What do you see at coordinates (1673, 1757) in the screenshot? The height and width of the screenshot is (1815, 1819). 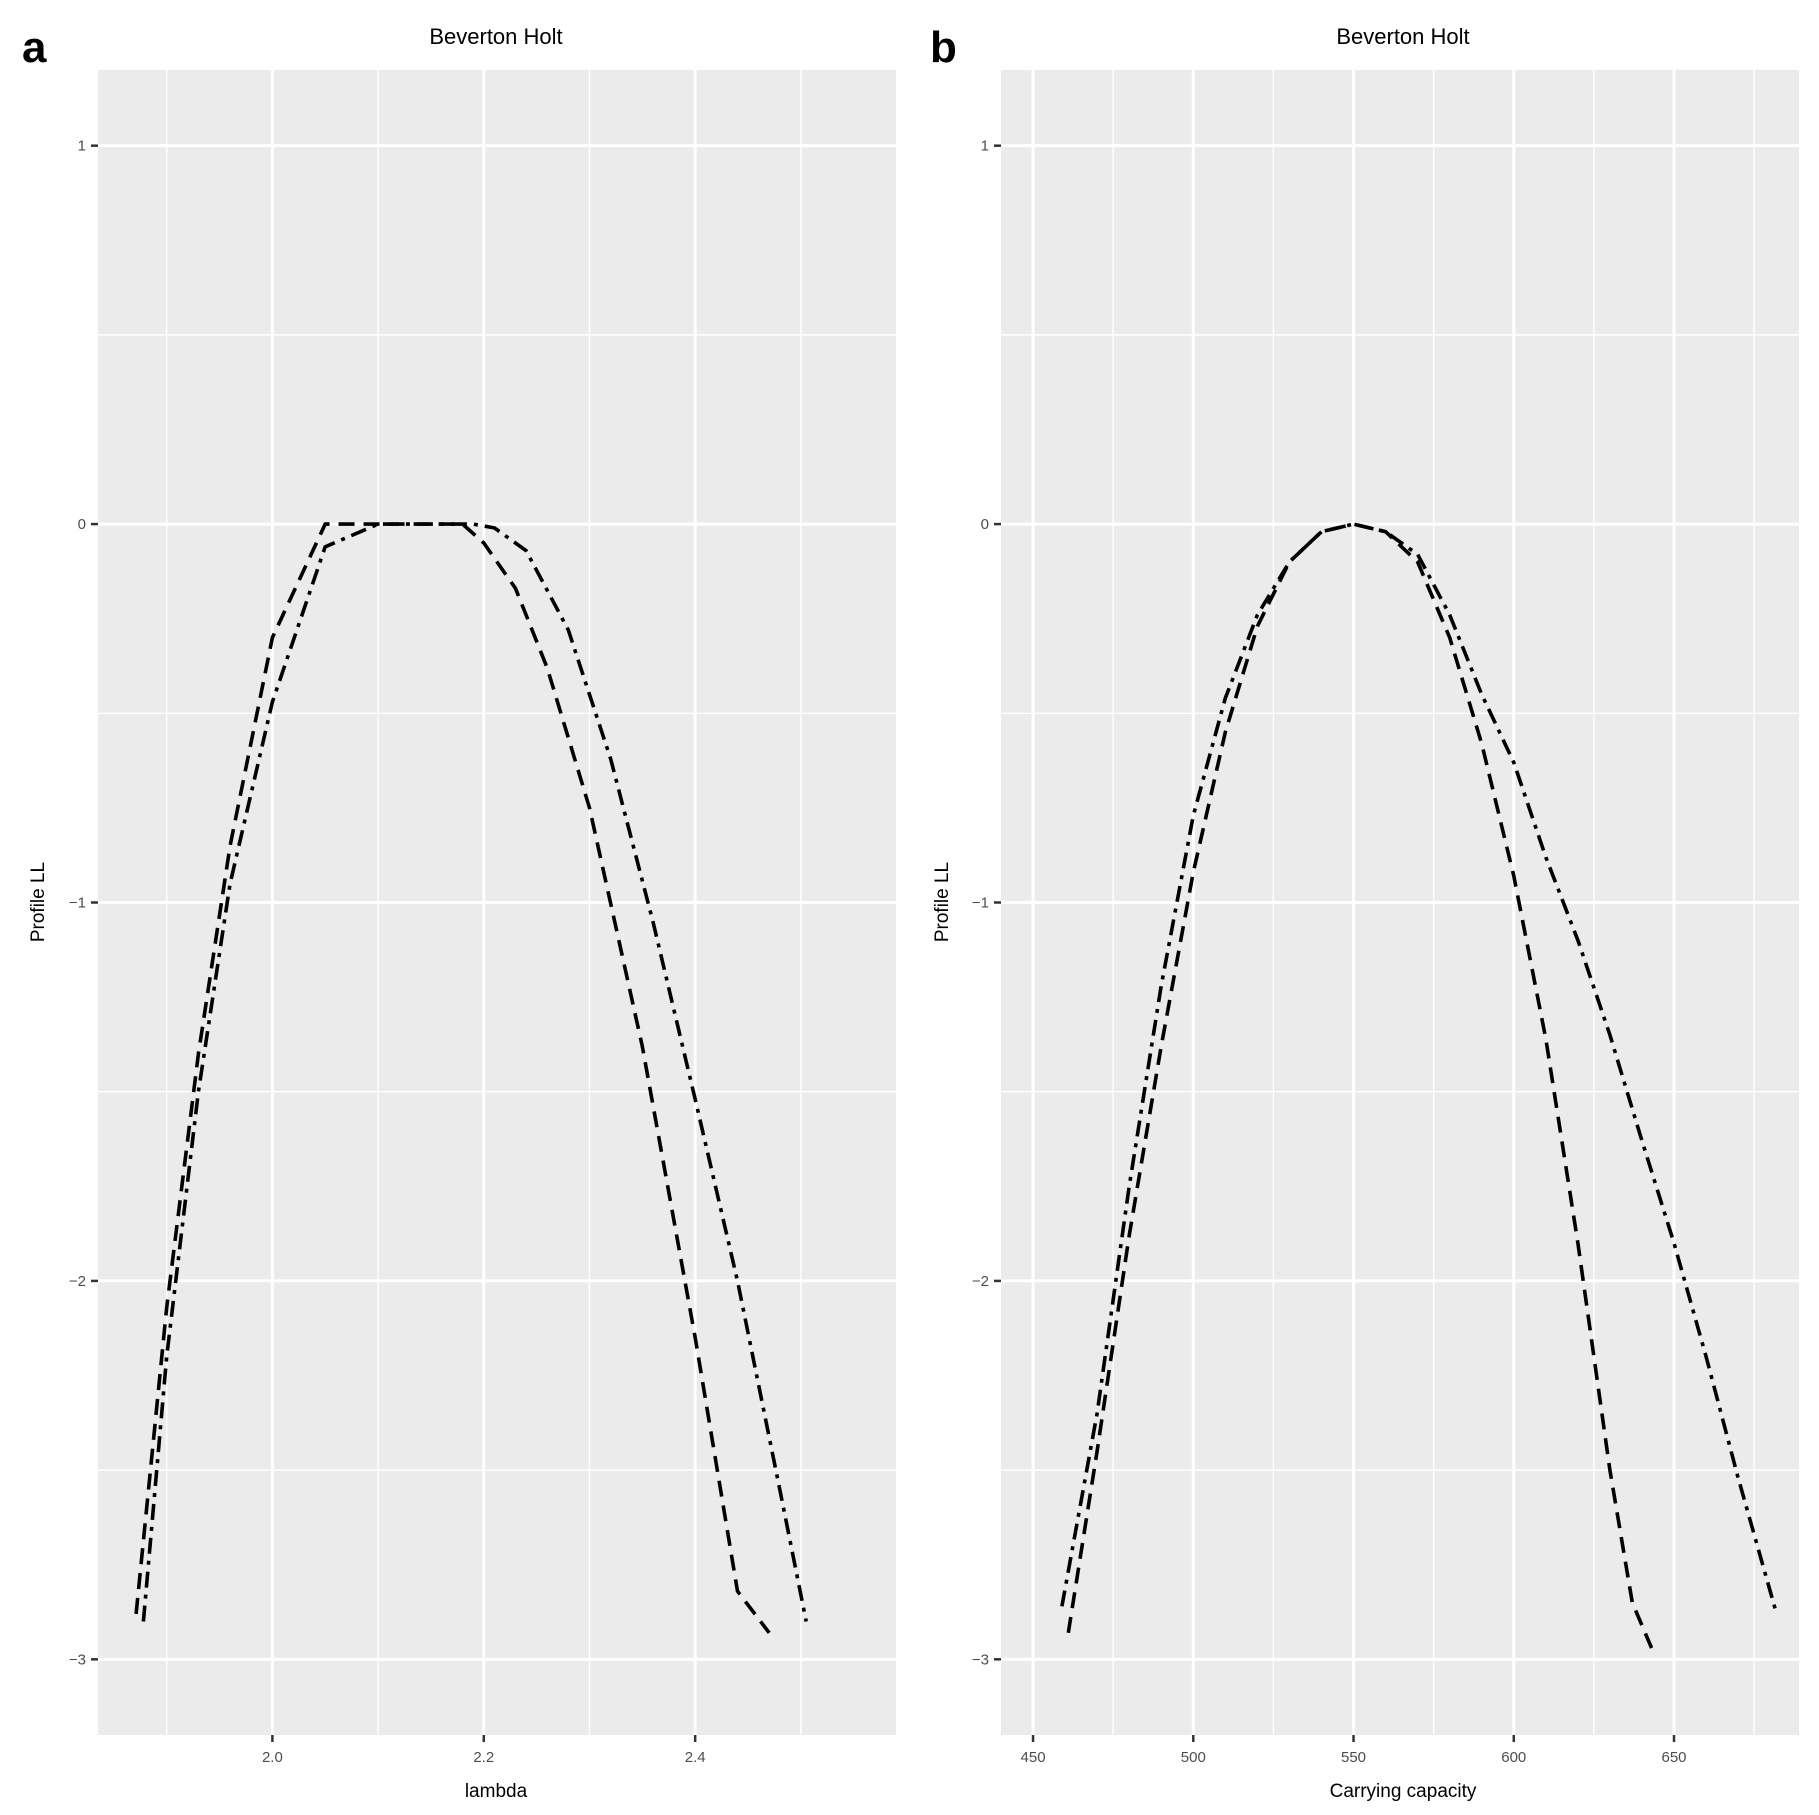 I see `x-tick-label: 650` at bounding box center [1673, 1757].